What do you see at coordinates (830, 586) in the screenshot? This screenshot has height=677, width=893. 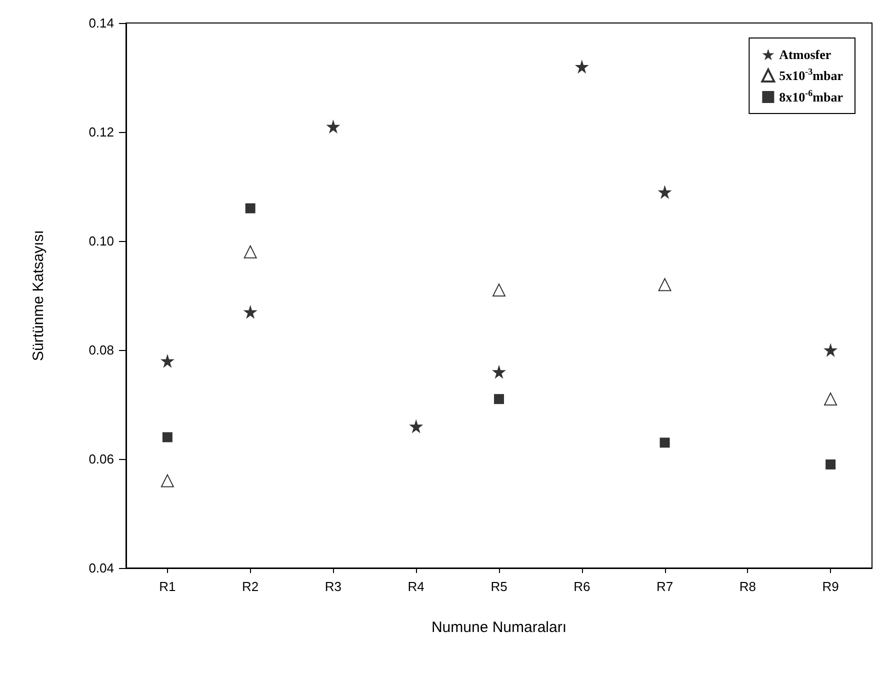 I see `x-tick-label: R9` at bounding box center [830, 586].